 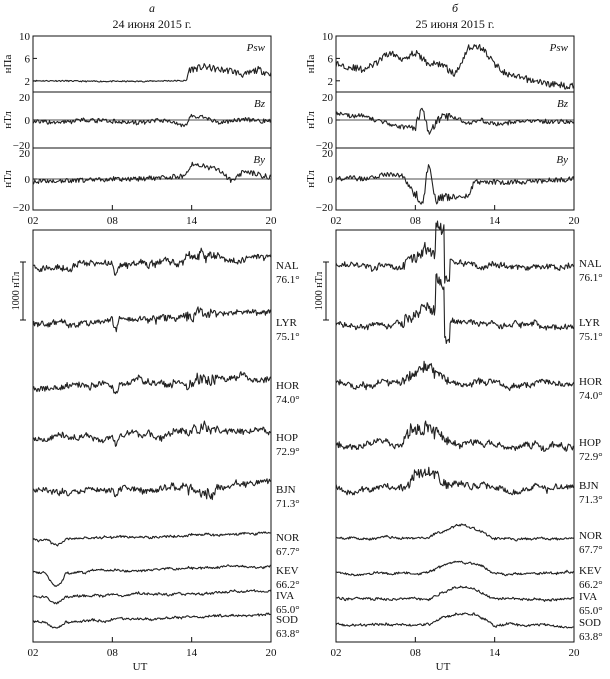 What do you see at coordinates (152, 24) in the screenshot?
I see `panel-a-date: 24 июня 2015 г.` at bounding box center [152, 24].